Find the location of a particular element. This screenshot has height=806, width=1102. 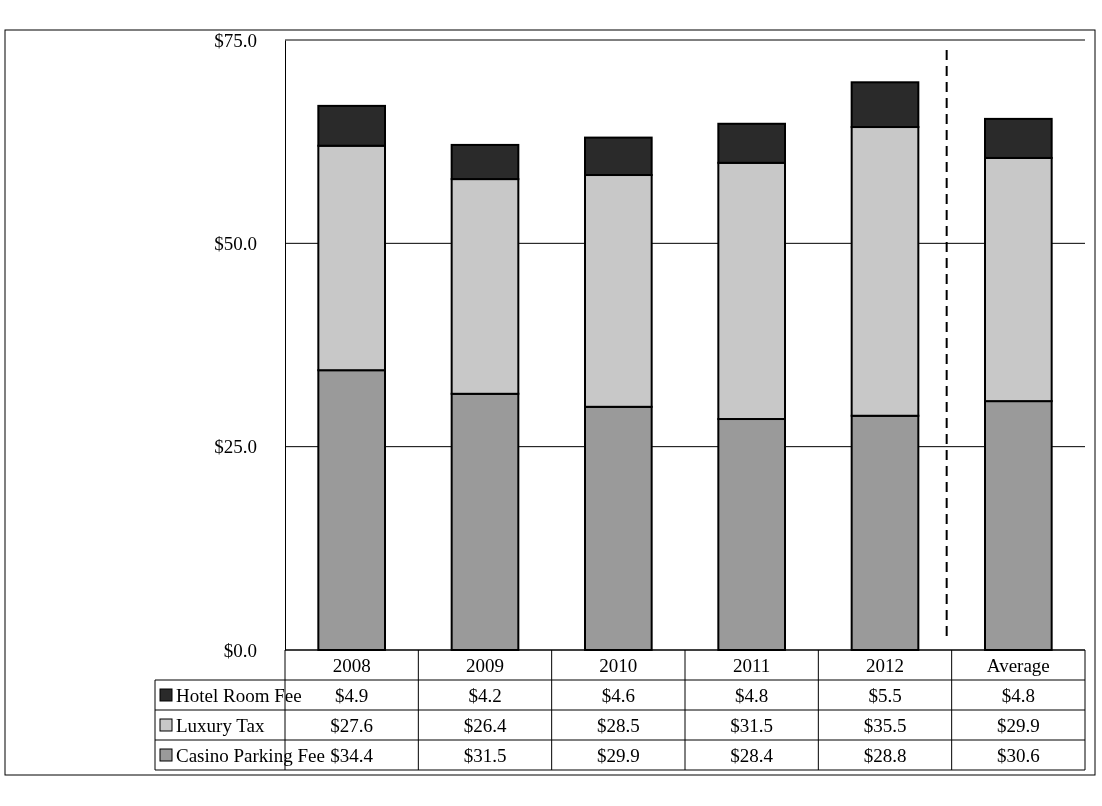

data-label: $35.5 is located at coordinates (885, 725).